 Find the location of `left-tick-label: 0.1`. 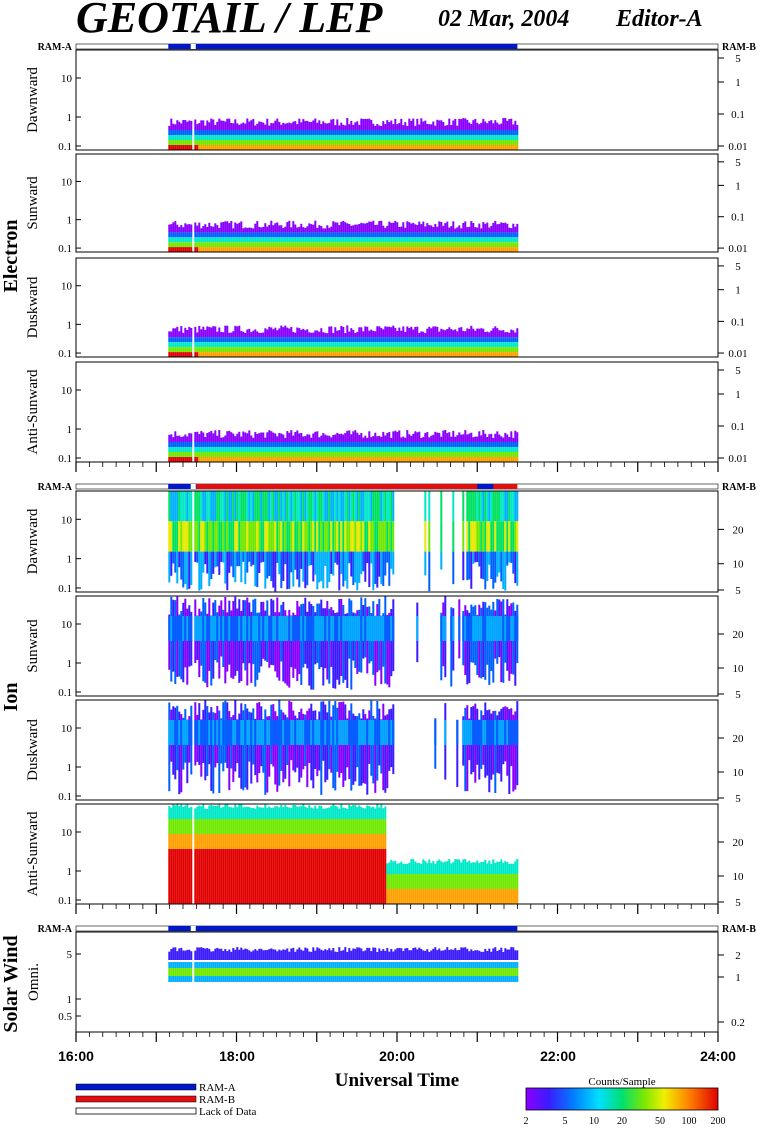

left-tick-label: 0.1 is located at coordinates (65, 459).